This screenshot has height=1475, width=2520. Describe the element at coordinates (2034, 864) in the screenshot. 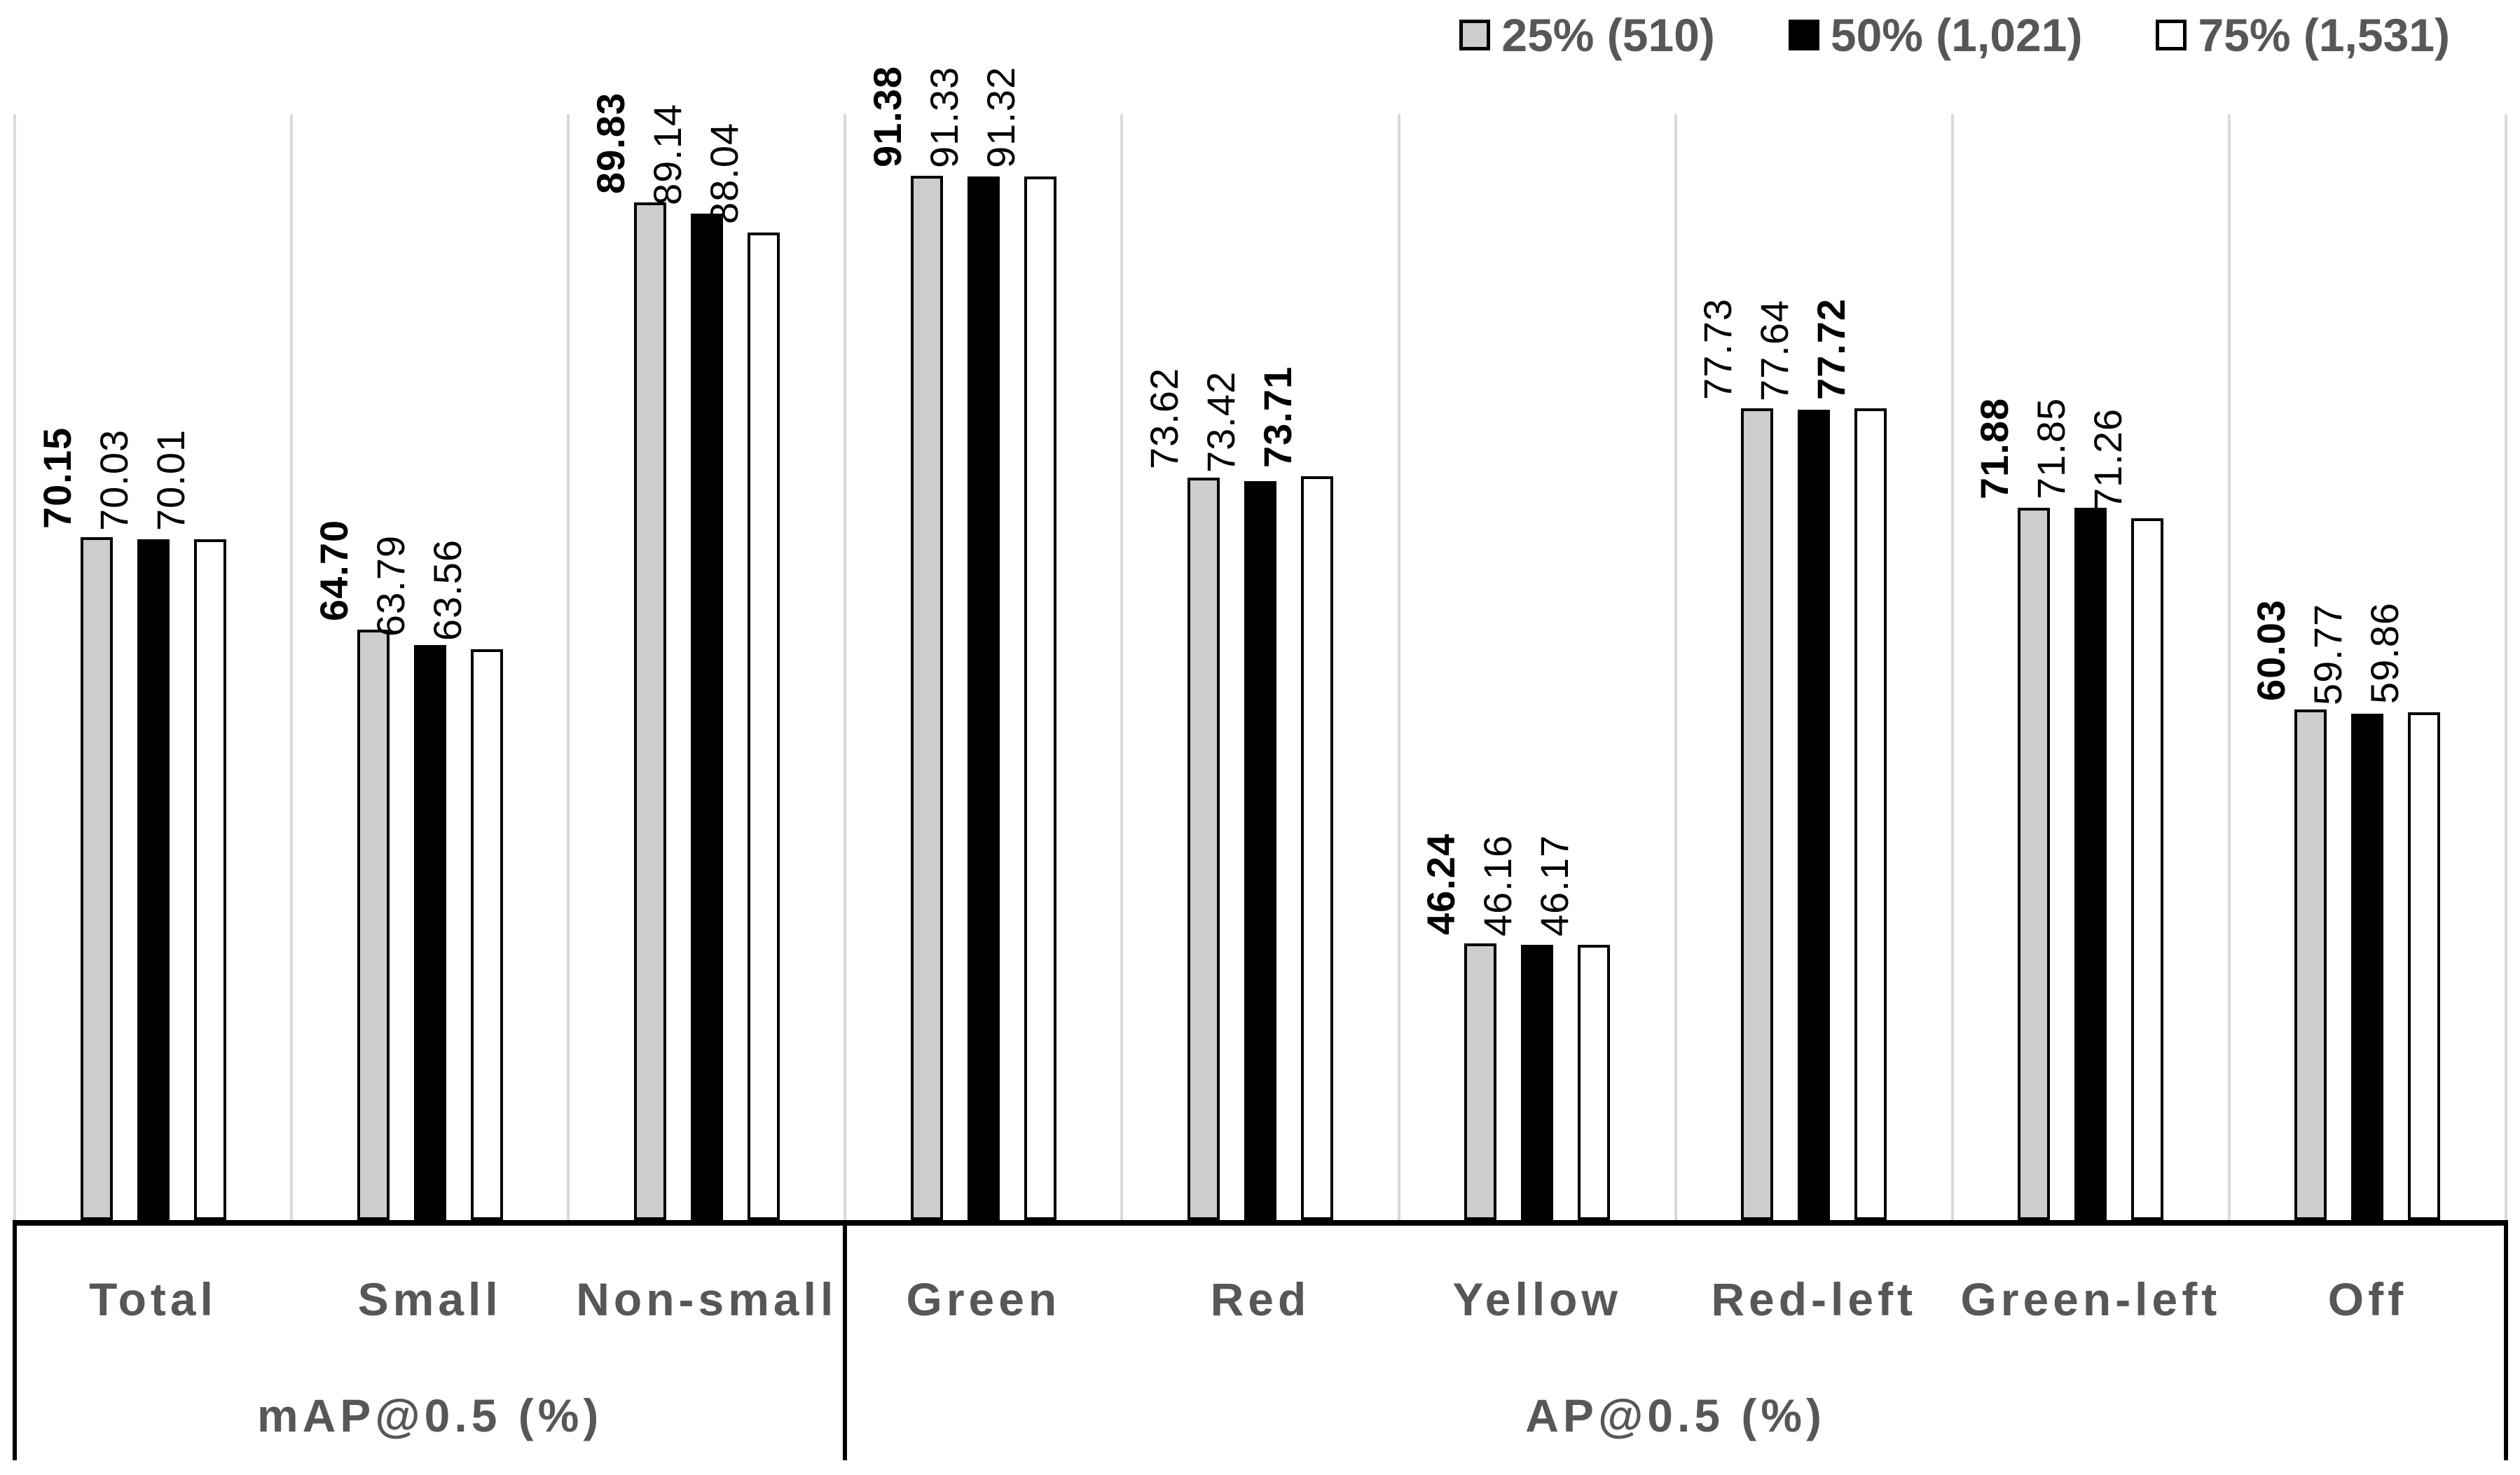

I see `bar-green-left-25%` at that location.